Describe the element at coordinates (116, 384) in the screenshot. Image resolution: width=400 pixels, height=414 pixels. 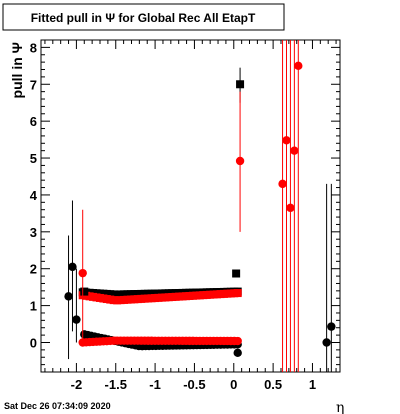
I see `x-tick-label: -1.5` at that location.